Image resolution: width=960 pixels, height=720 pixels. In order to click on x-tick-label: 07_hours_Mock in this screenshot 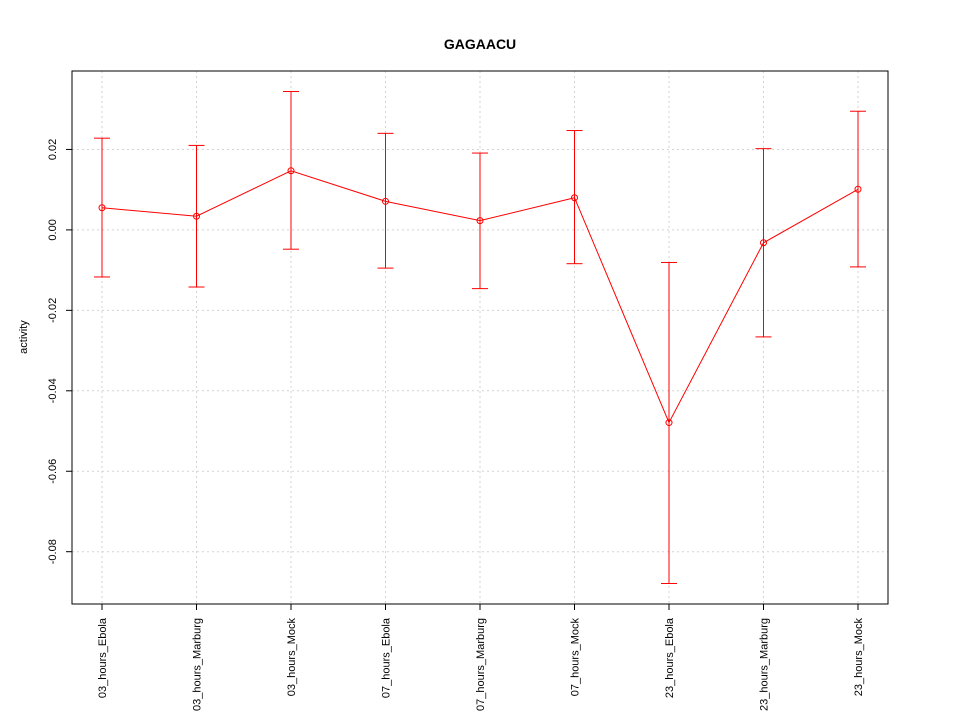, I will do `click(576, 657)`.